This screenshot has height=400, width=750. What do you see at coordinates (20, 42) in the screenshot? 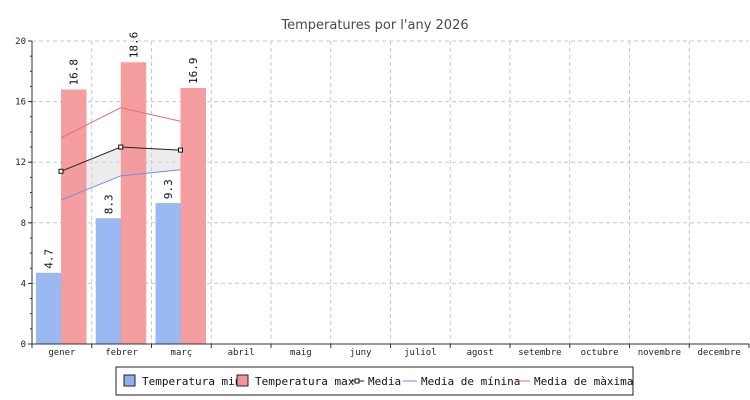
I see `y-tick-label: 20` at bounding box center [20, 42].